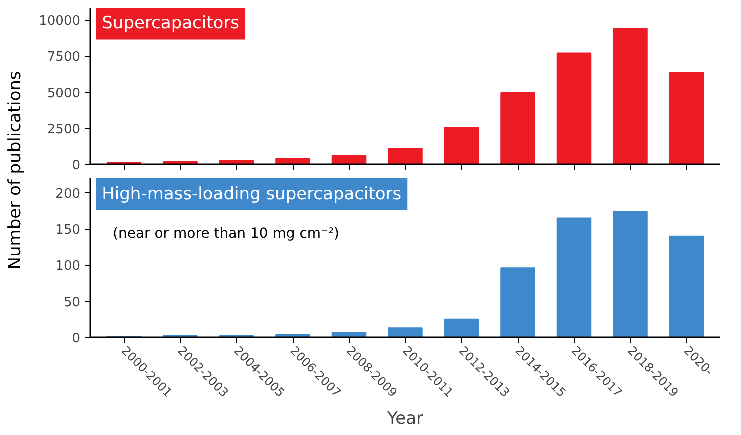 Image resolution: width=741 pixels, height=435 pixels. Describe the element at coordinates (226, 234) in the screenshot. I see `annotation: (near or more than 10 mg cm⁻²)` at that location.